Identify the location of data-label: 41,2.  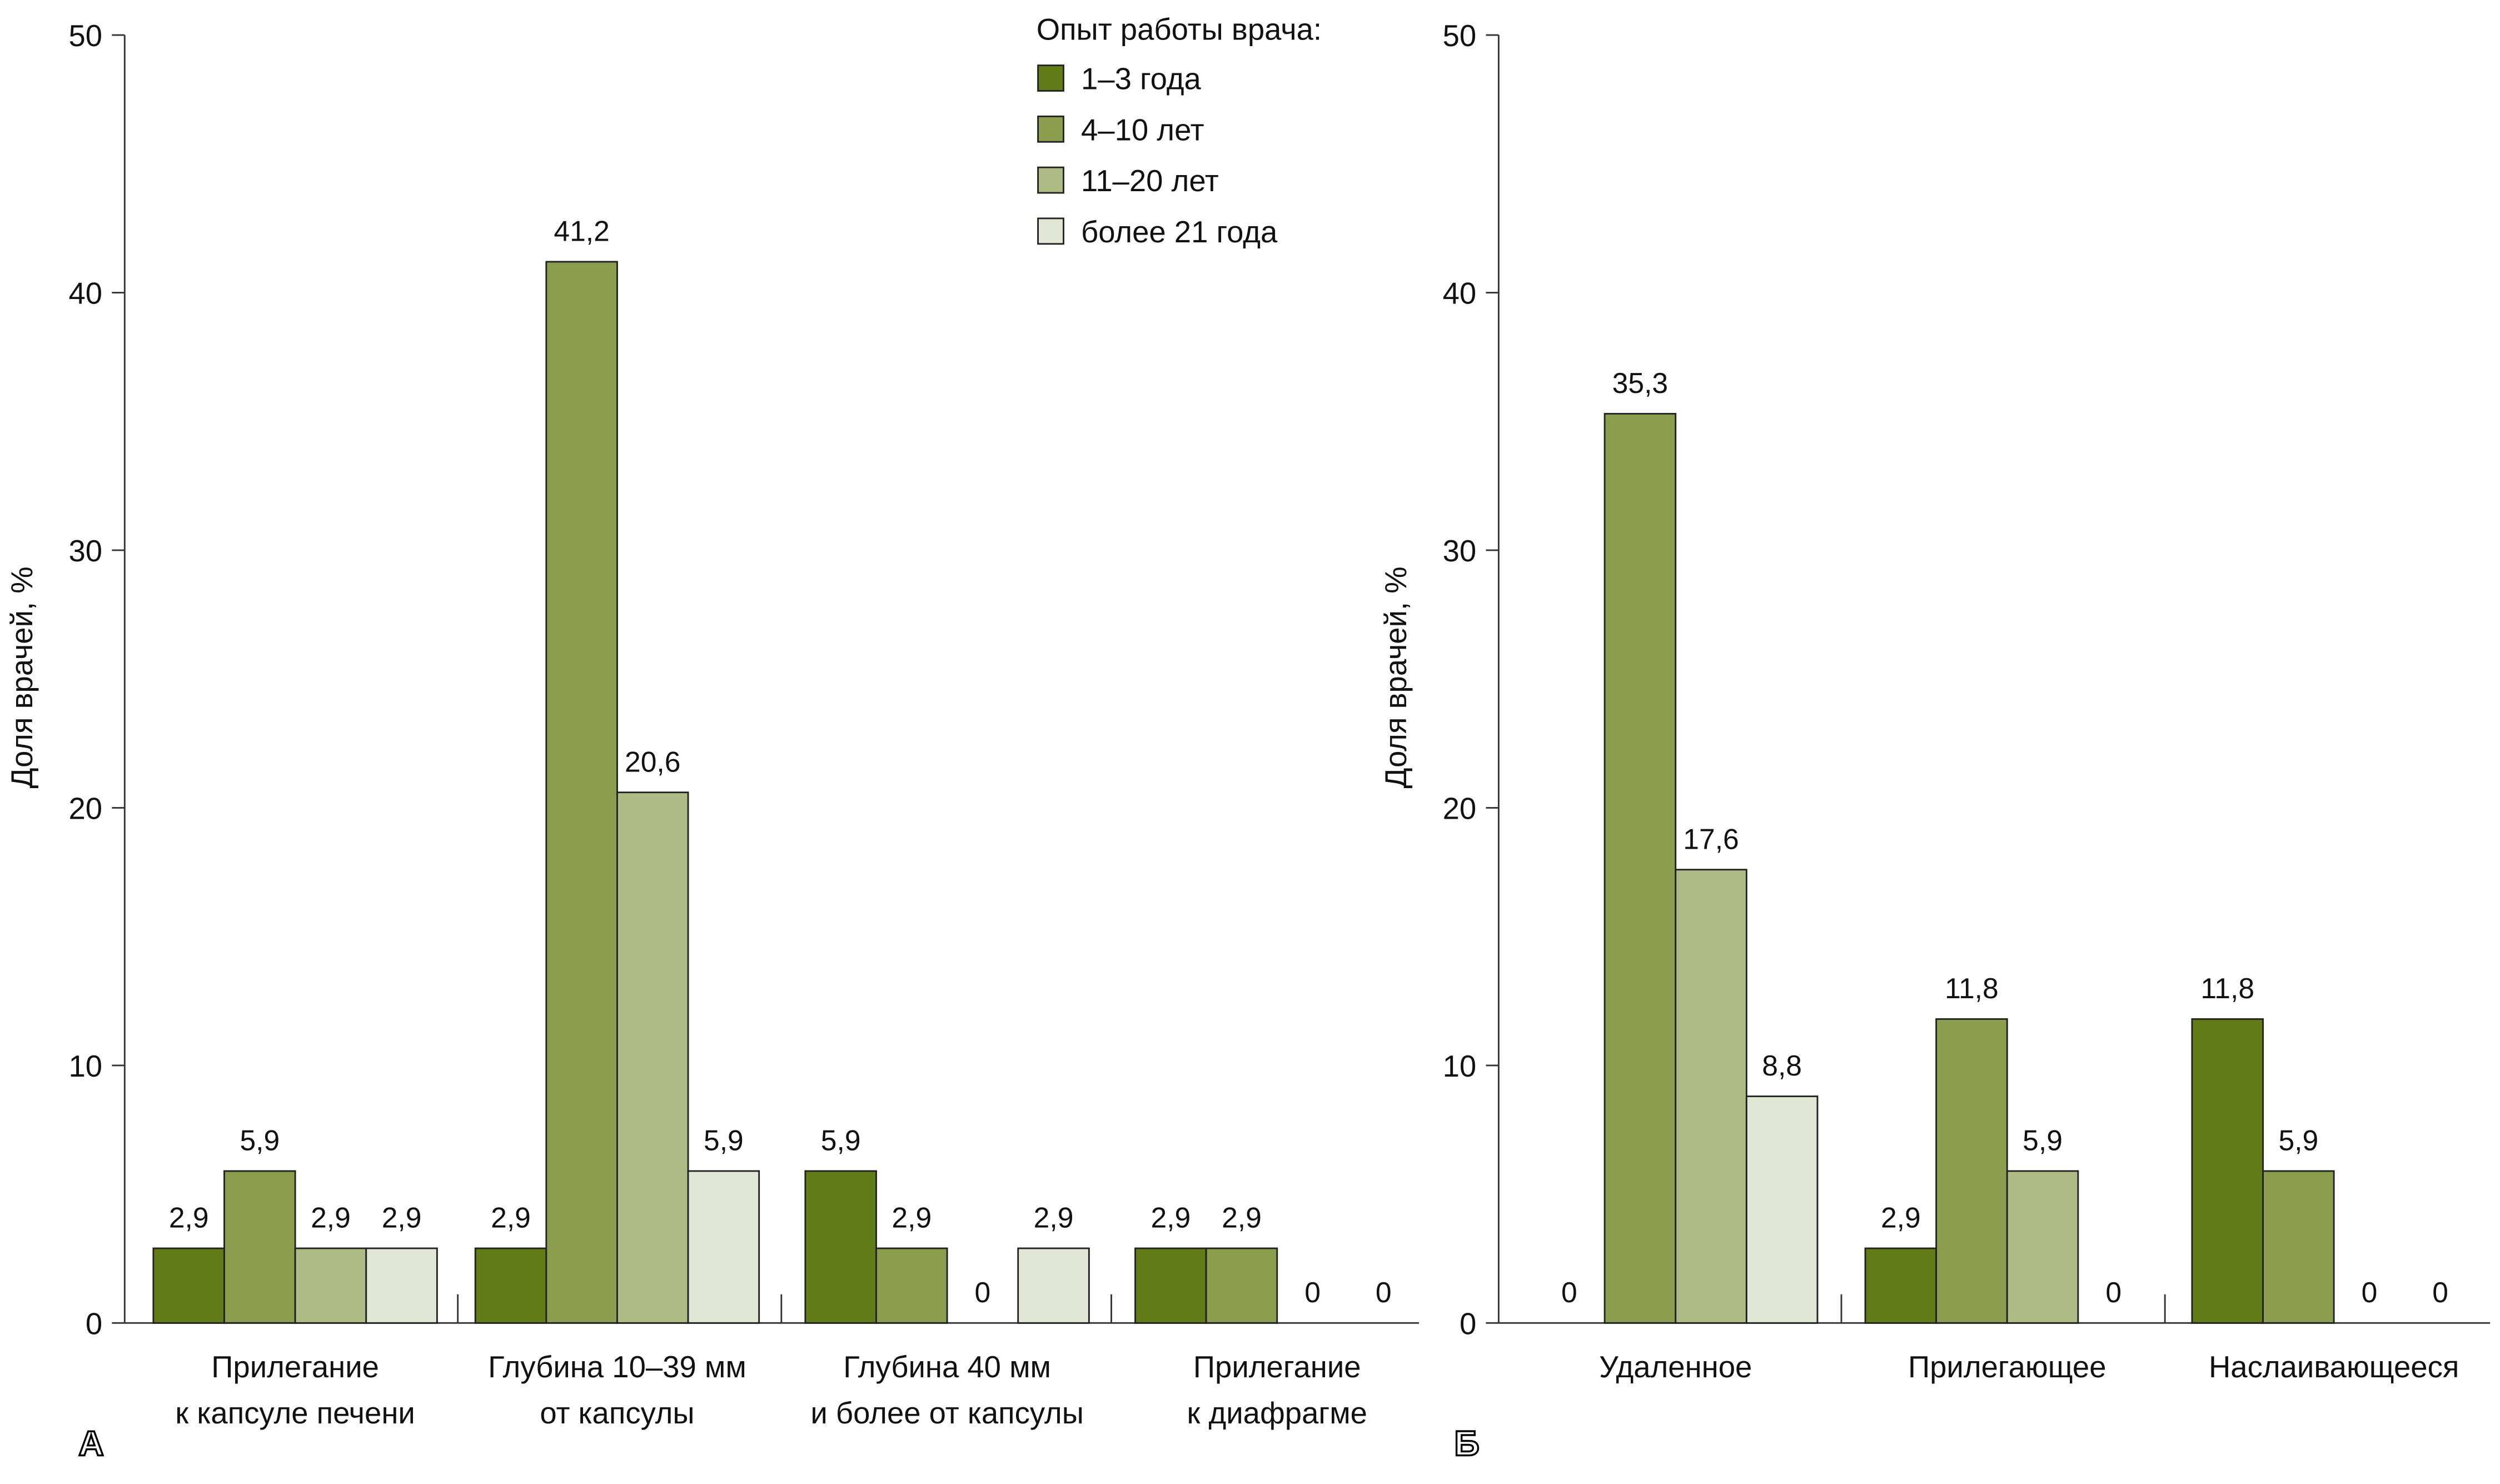
(581, 231).